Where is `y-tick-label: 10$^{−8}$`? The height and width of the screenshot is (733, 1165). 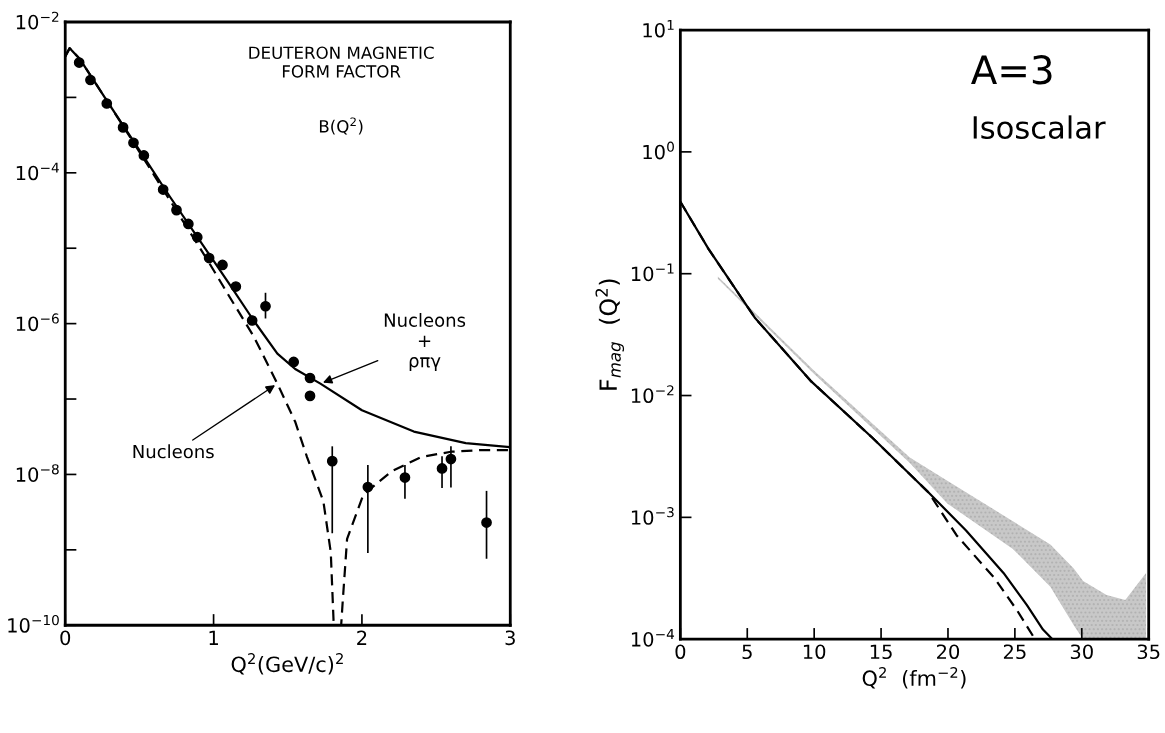 y-tick-label: 10$^{−8}$ is located at coordinates (37, 473).